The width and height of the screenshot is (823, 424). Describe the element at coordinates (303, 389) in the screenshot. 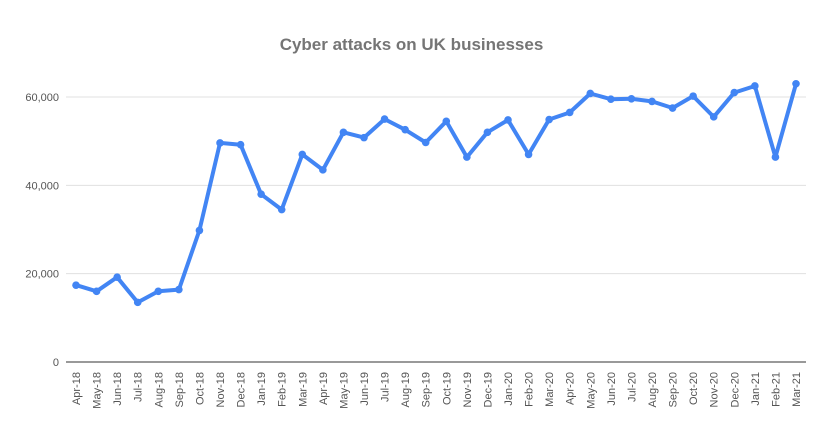

I see `x-tick-label: Mar-19` at that location.